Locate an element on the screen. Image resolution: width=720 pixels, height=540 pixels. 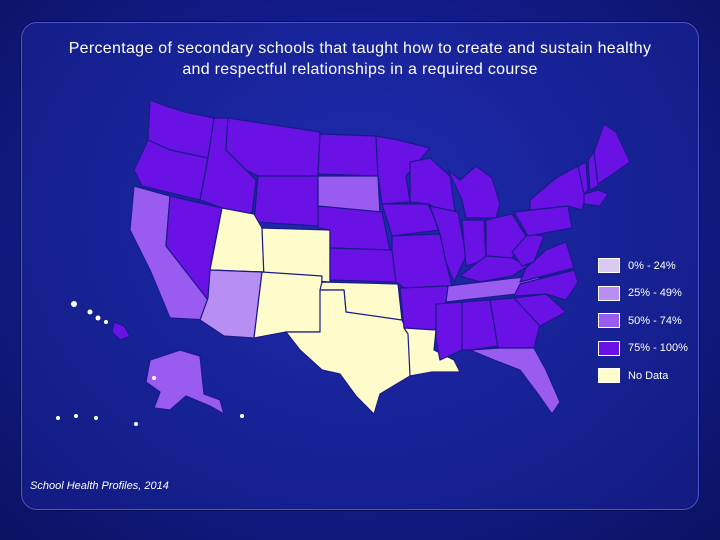
state-VT is located at coordinates (583, 178).